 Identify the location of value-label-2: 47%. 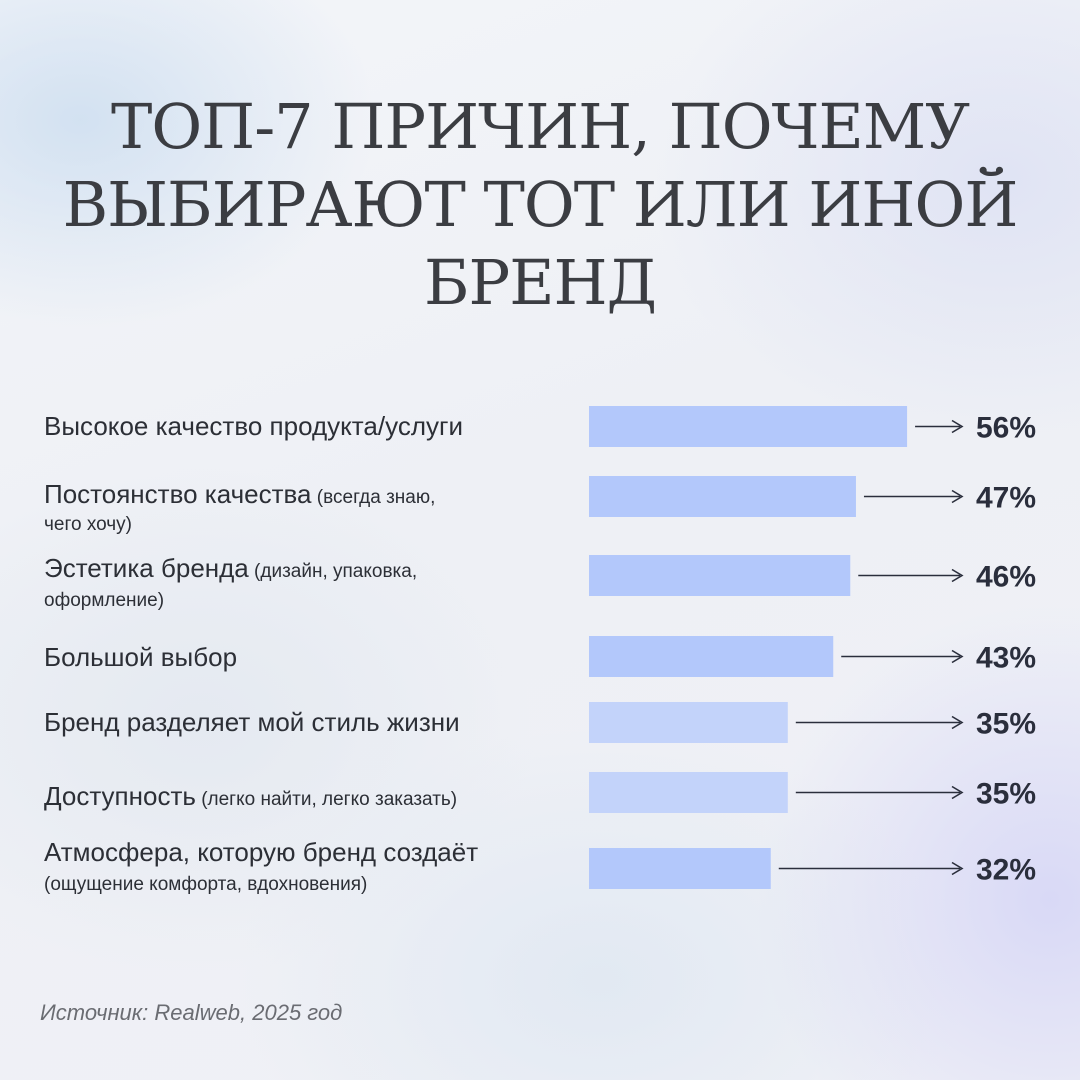
(1006, 498).